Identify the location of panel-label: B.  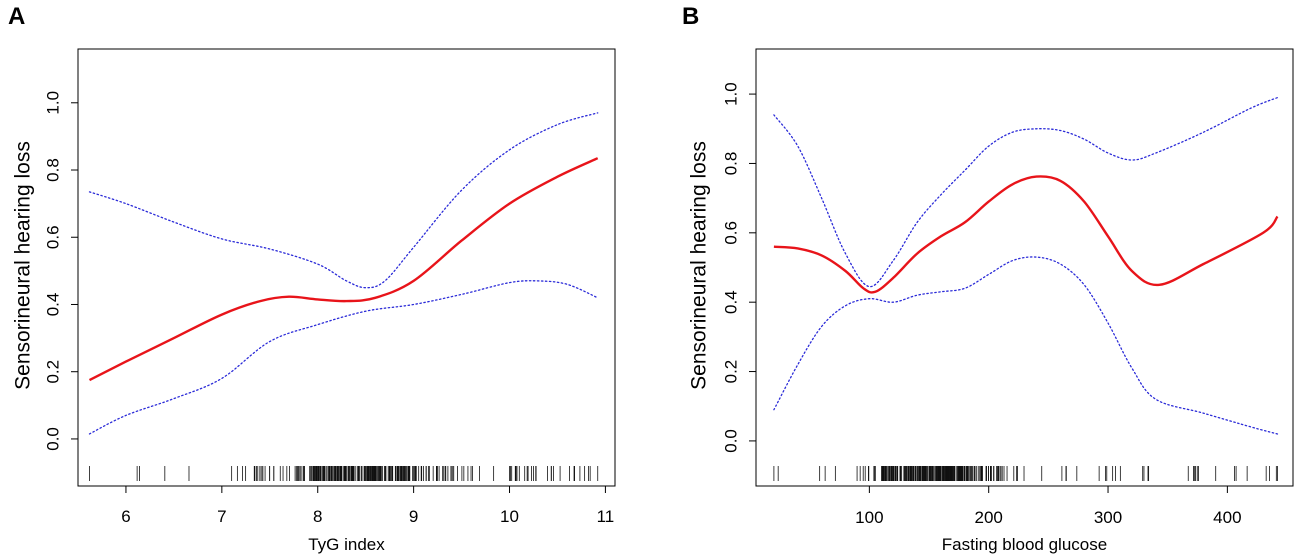
(690, 16).